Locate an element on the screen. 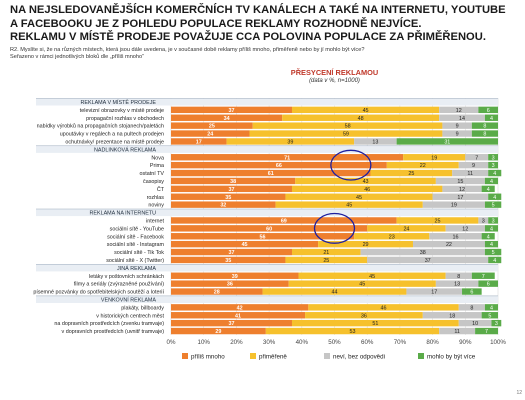  x-tick-label: 0% is located at coordinates (171, 342).